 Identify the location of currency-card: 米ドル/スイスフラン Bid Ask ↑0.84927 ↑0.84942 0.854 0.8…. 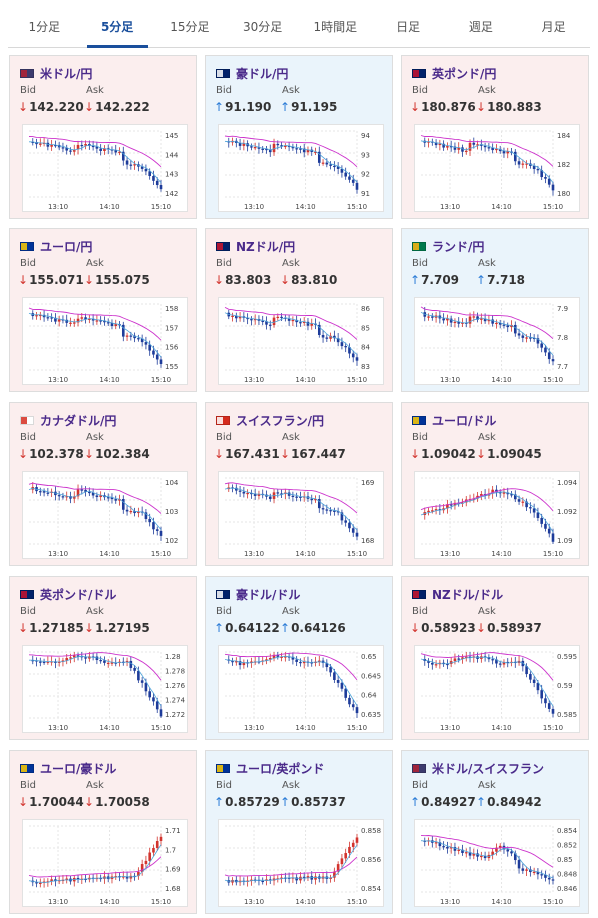
(495, 832).